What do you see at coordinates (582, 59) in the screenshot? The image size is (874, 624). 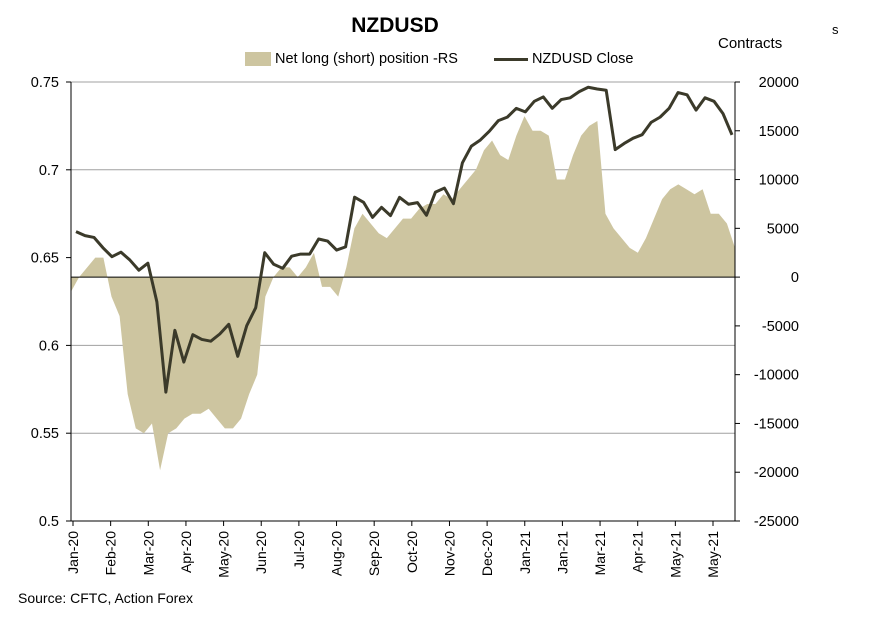 I see `legend-line-label: NZDUSD Close` at bounding box center [582, 59].